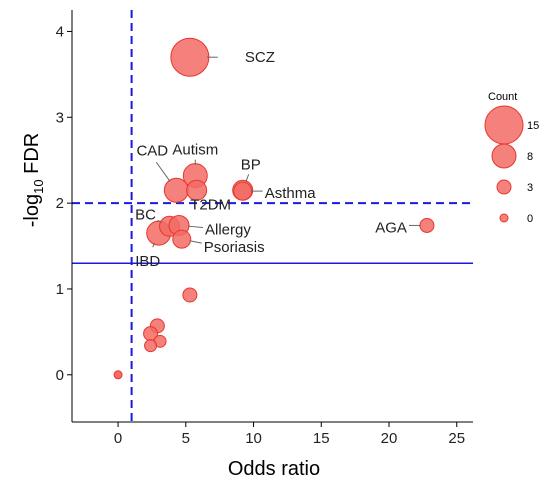  I want to click on point-label-asthma: Asthma, so click(291, 193).